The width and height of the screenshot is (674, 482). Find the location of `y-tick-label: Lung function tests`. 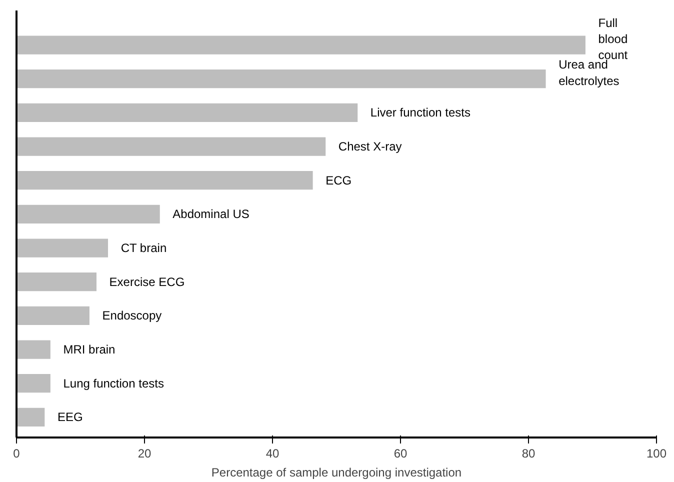

y-tick-label: Lung function tests is located at coordinates (113, 383).